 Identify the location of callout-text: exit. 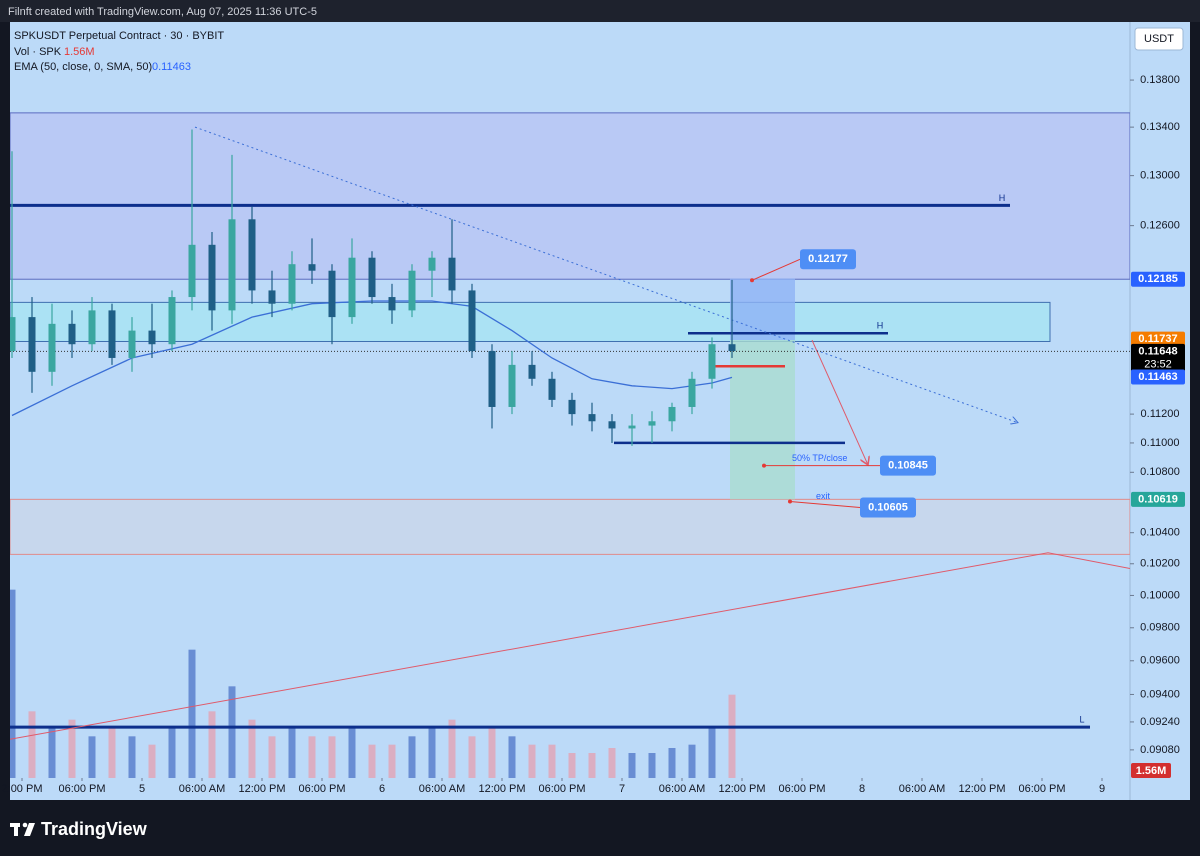
(823, 496).